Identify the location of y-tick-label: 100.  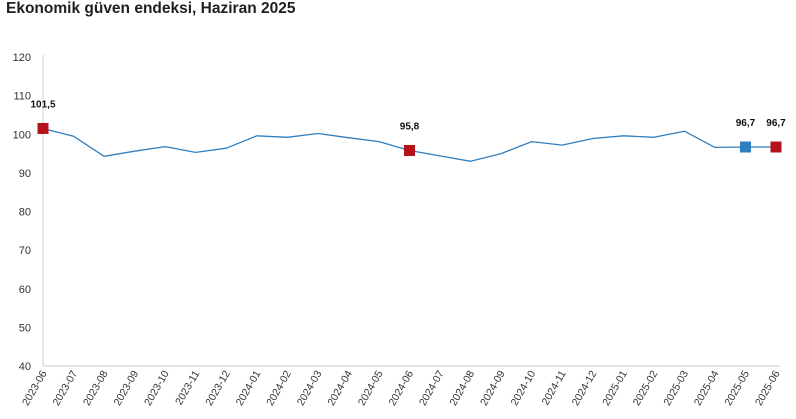
(22, 135).